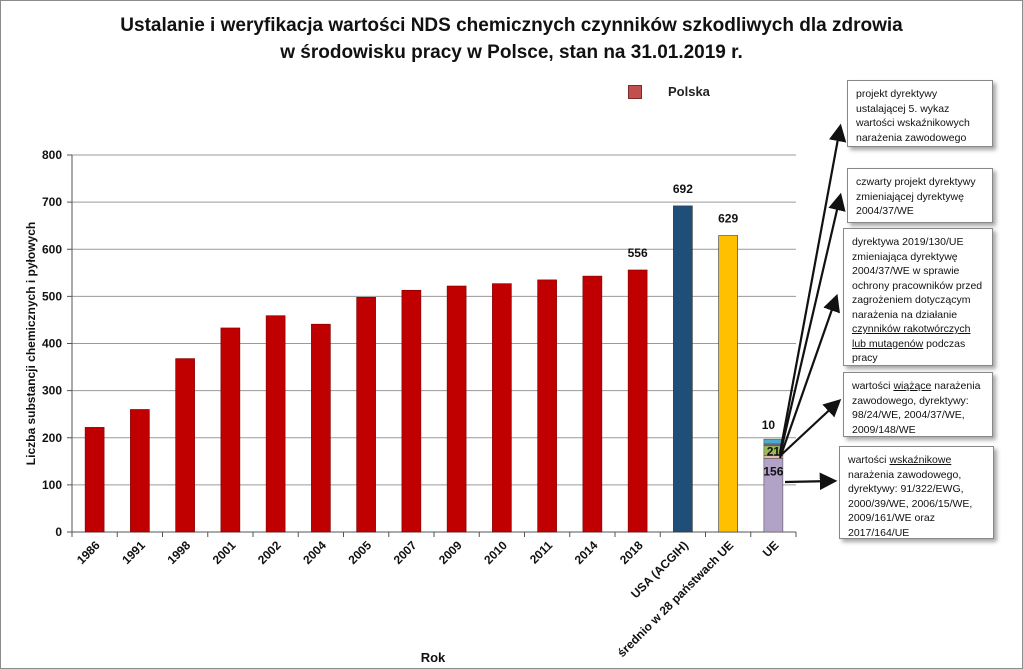  Describe the element at coordinates (911, 336) in the screenshot. I see `annotation-3-text-underlined: czynników rakotwórczych lub mutagenów` at that location.